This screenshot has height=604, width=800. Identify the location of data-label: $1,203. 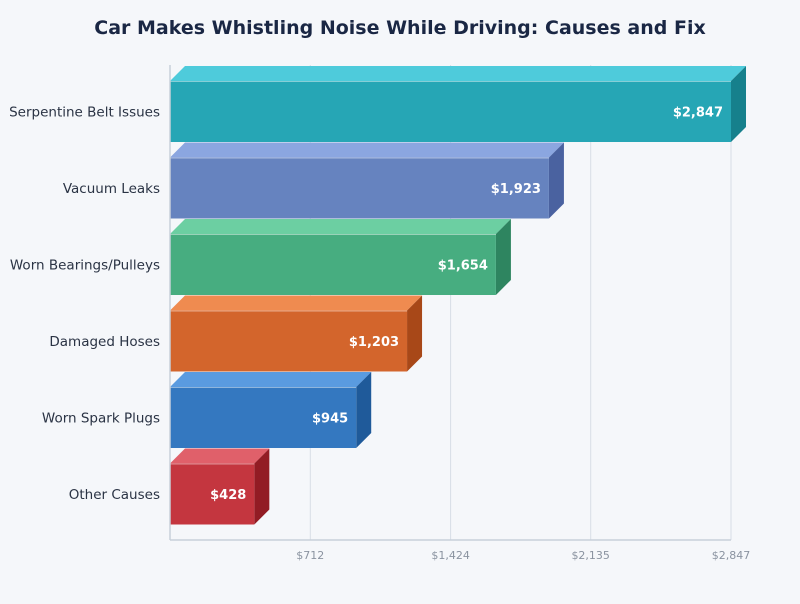
(374, 342).